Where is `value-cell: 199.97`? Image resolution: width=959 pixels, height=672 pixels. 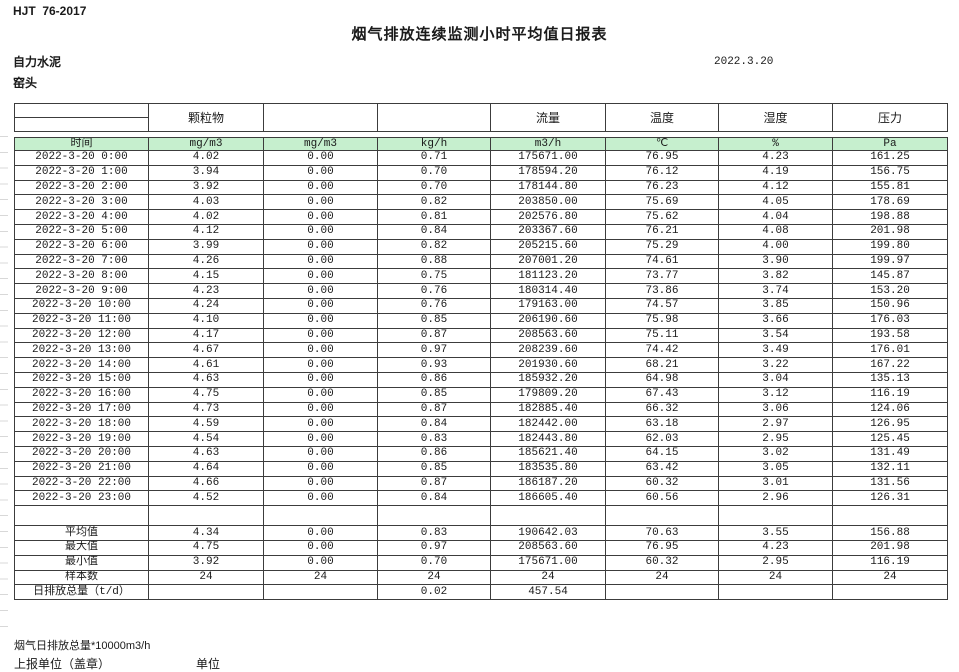 value-cell: 199.97 is located at coordinates (890, 261).